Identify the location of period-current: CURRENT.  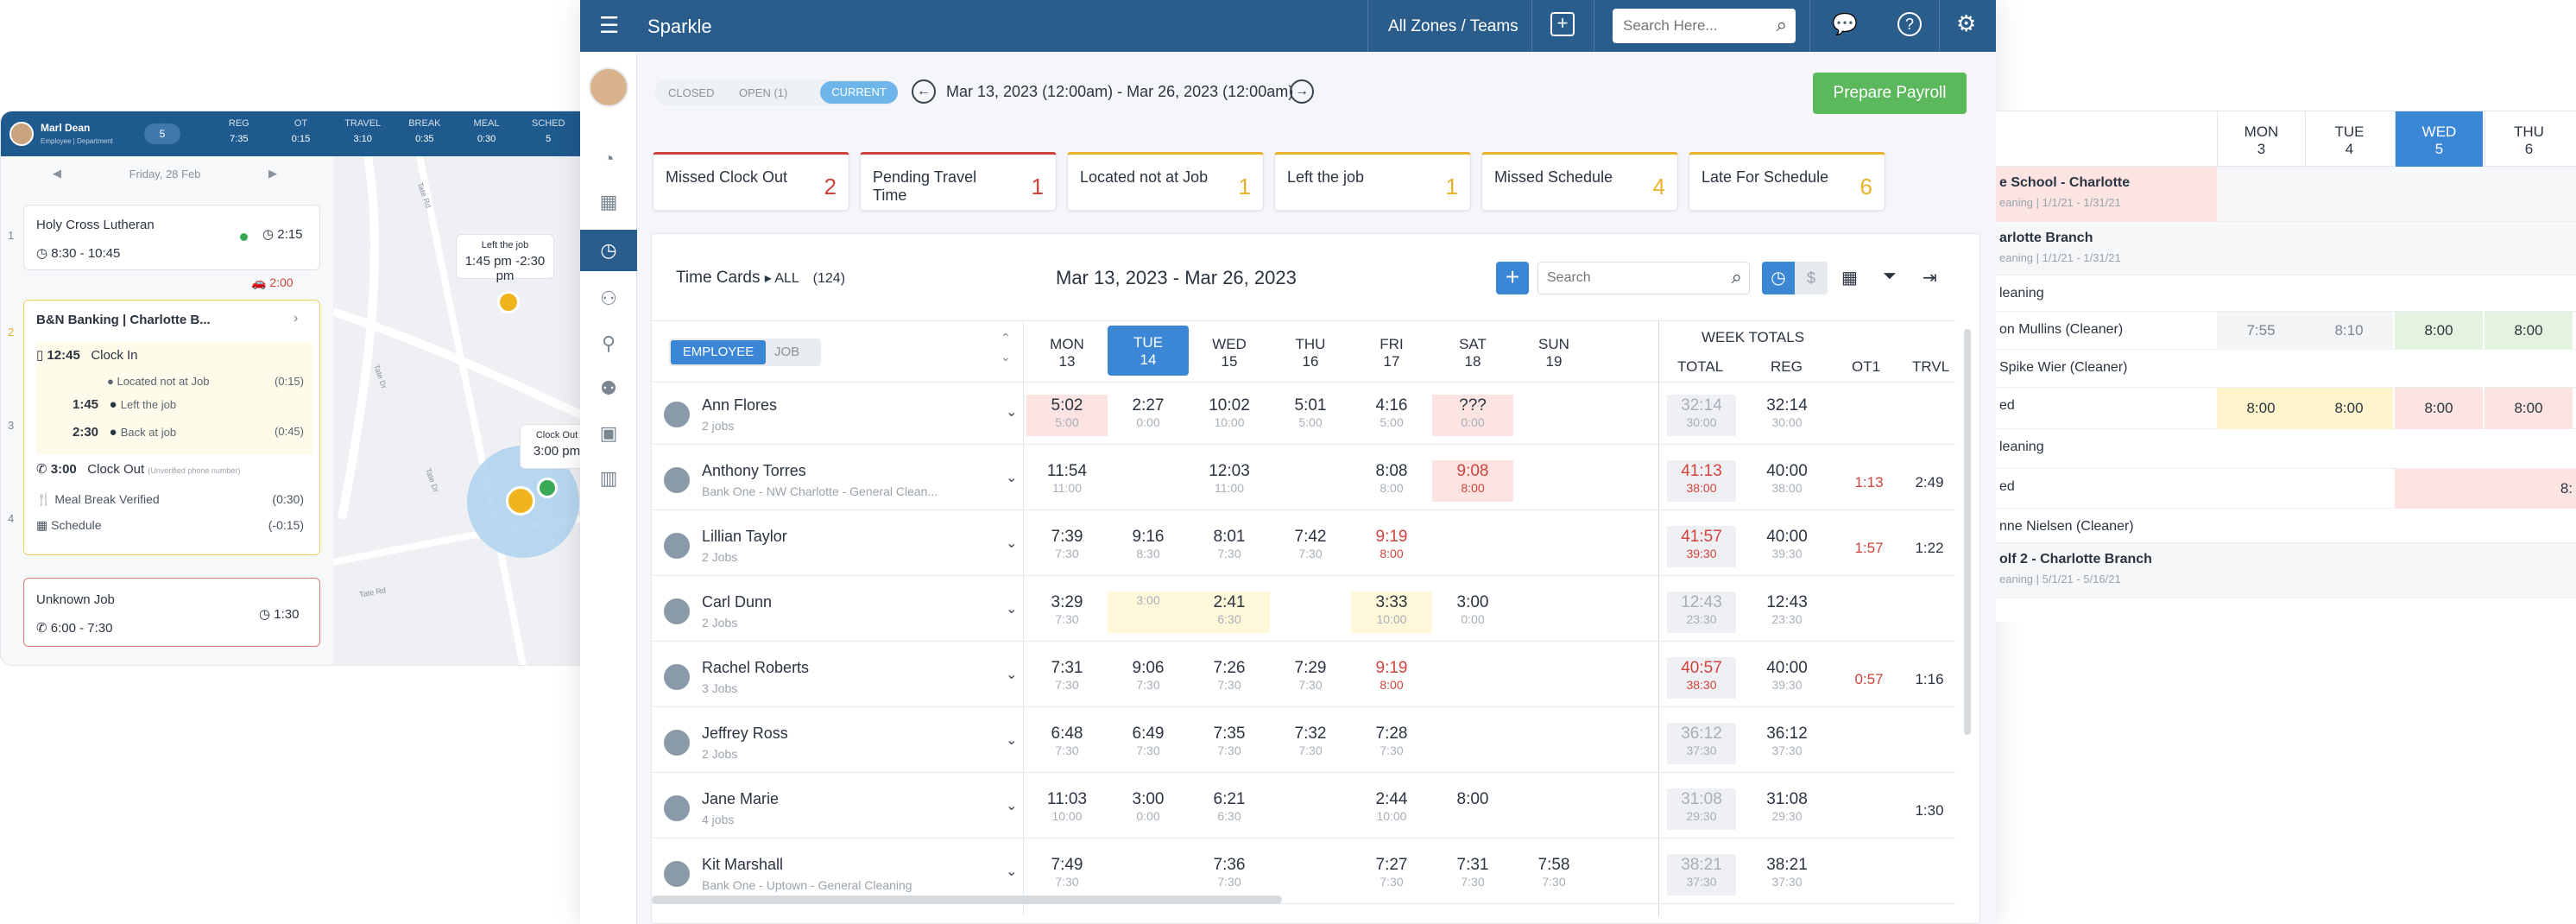
(859, 92).